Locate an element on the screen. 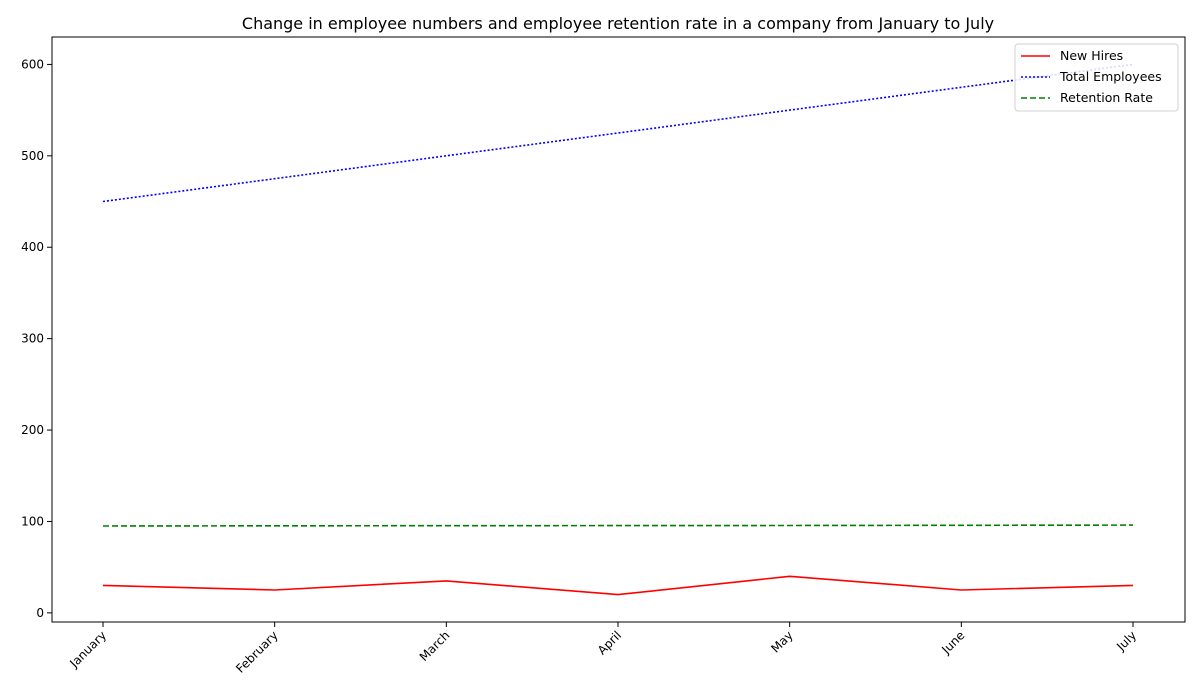  legend-label: Retention Rate is located at coordinates (1106, 97).